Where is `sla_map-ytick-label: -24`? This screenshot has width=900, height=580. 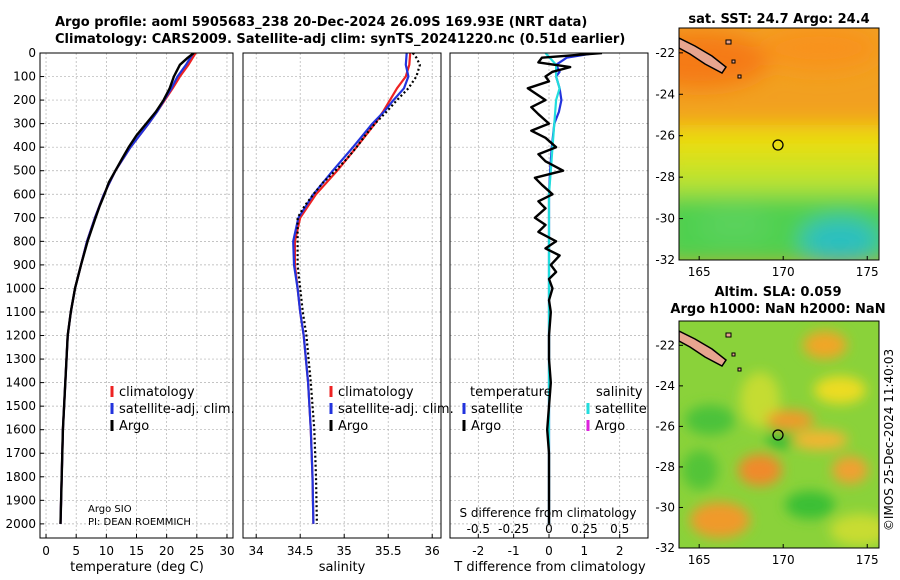 sla_map-ytick-label: -24 is located at coordinates (665, 386).